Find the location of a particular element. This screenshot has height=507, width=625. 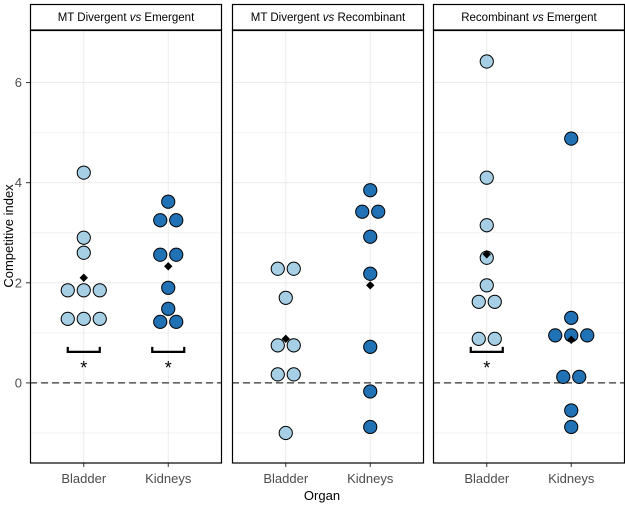

y-axis: Competitive index 0 2 4 6 is located at coordinates (15, 232).